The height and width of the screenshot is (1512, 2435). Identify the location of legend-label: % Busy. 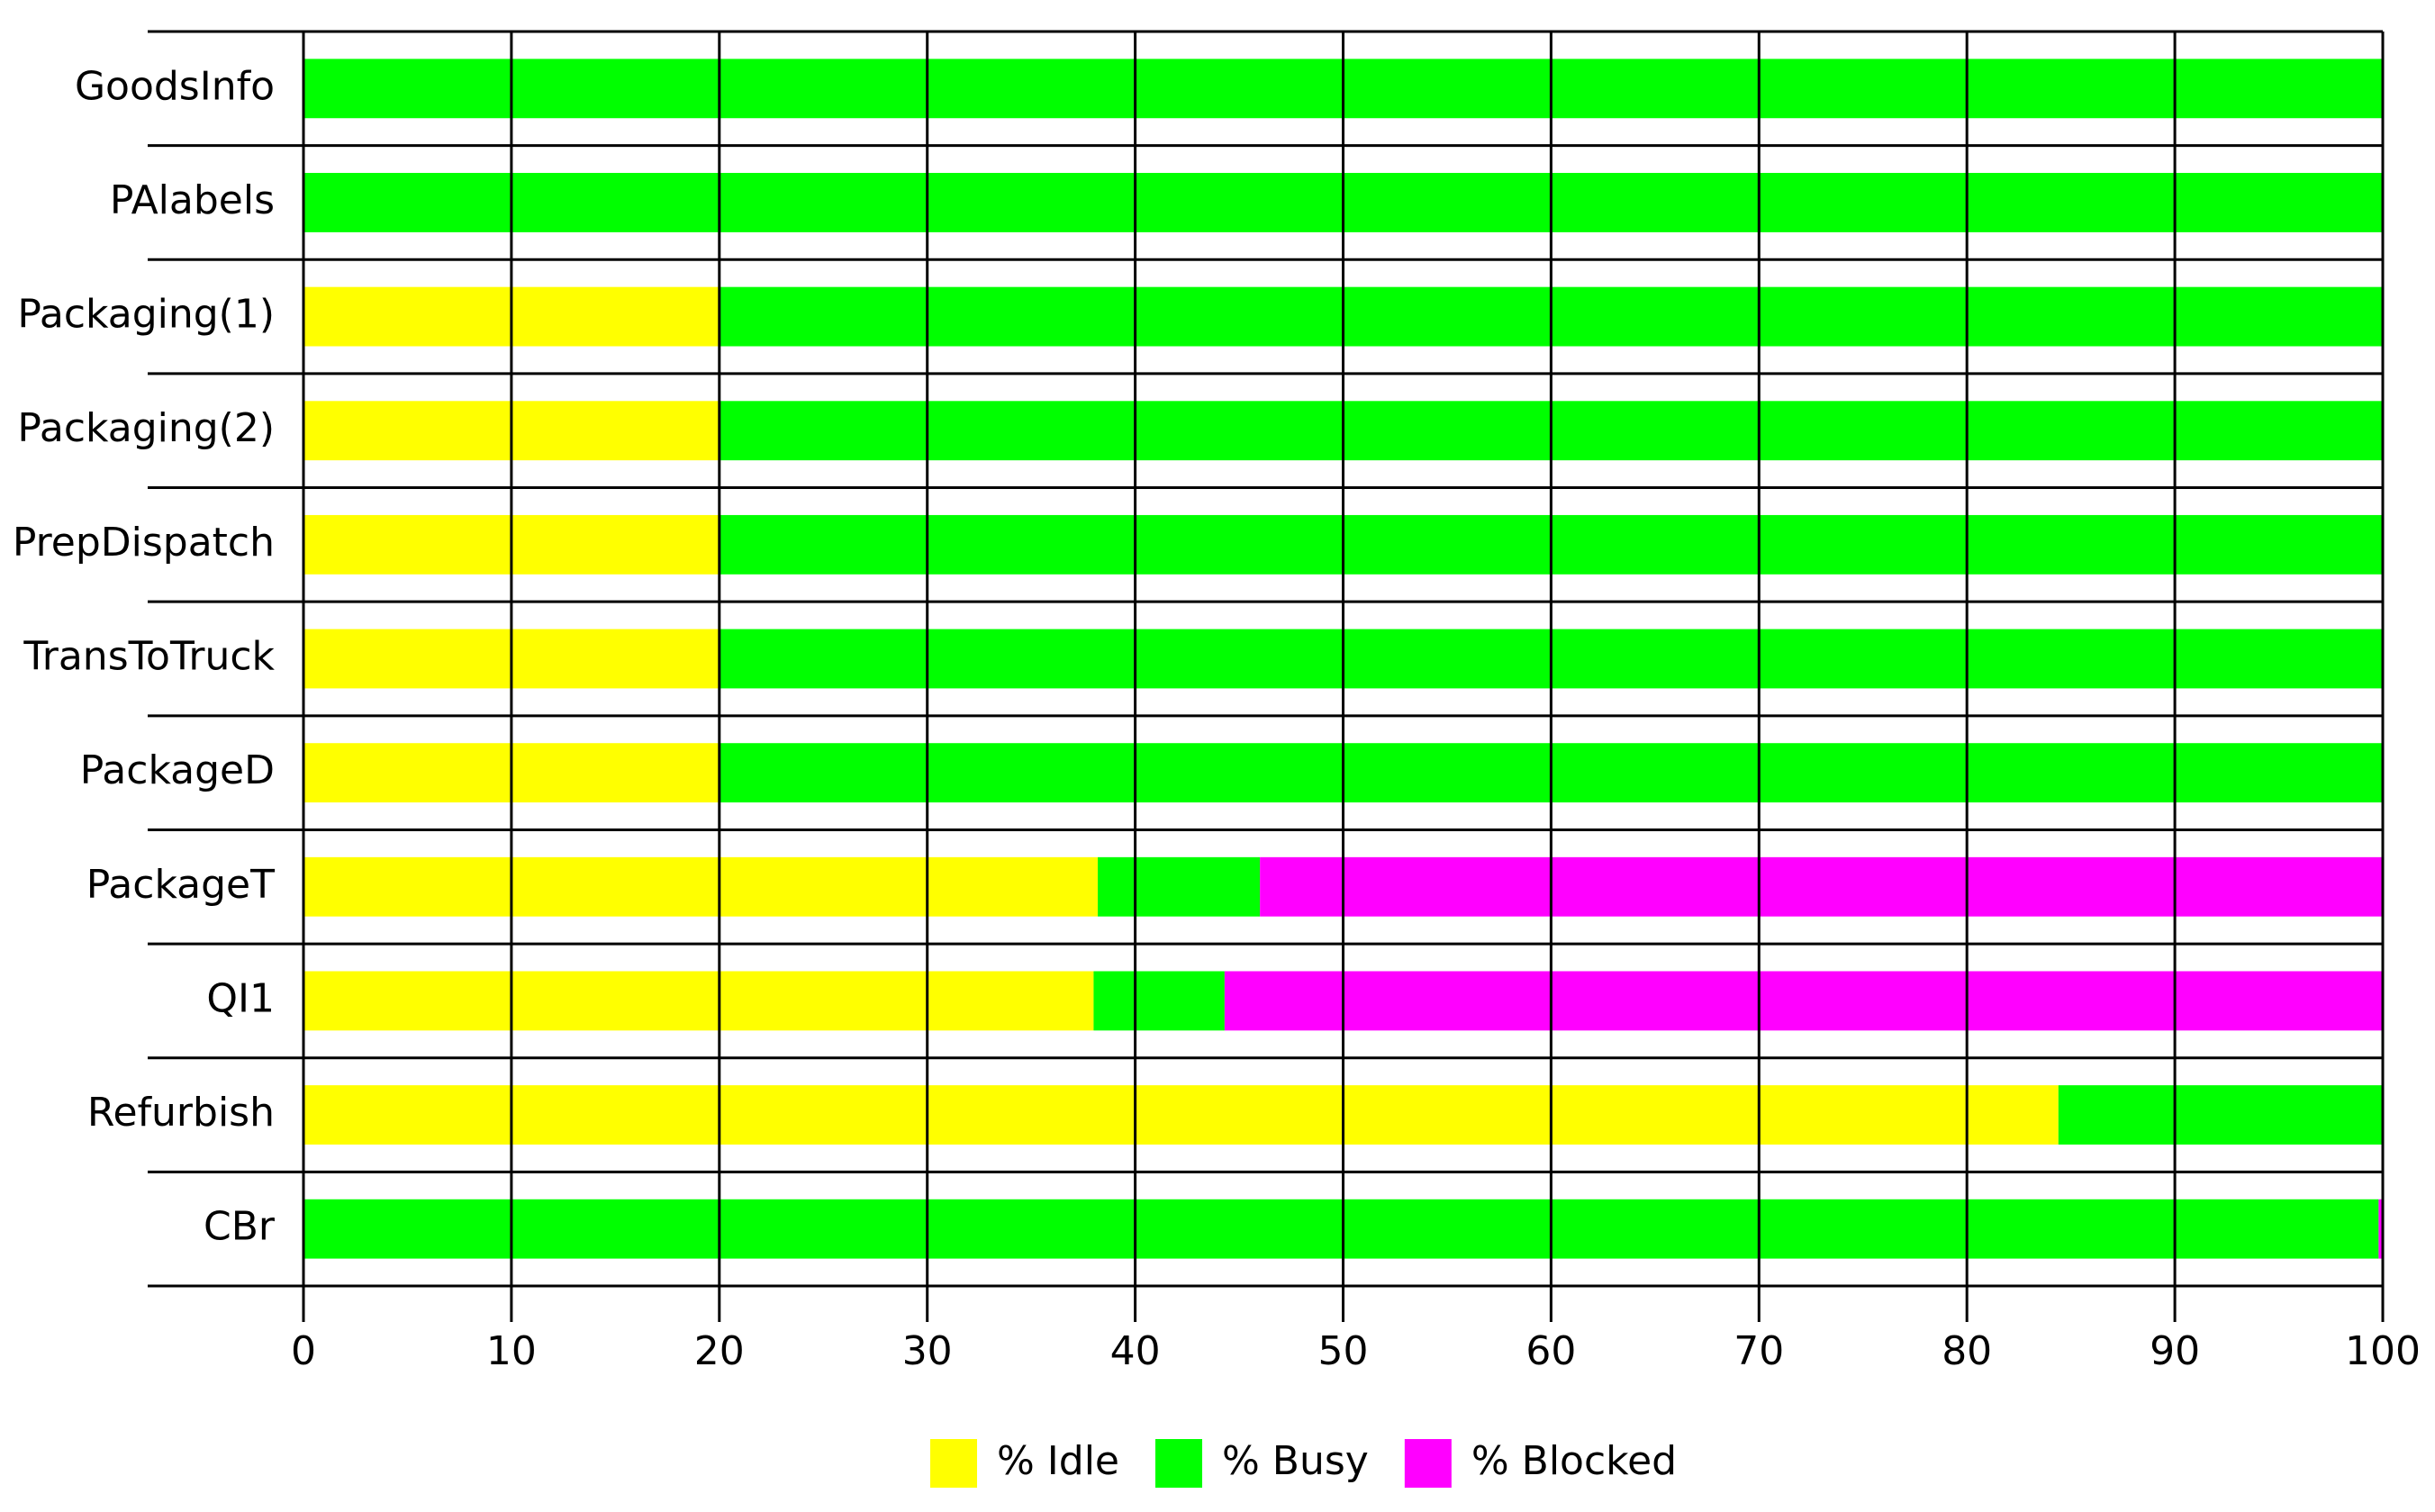
(1295, 1461).